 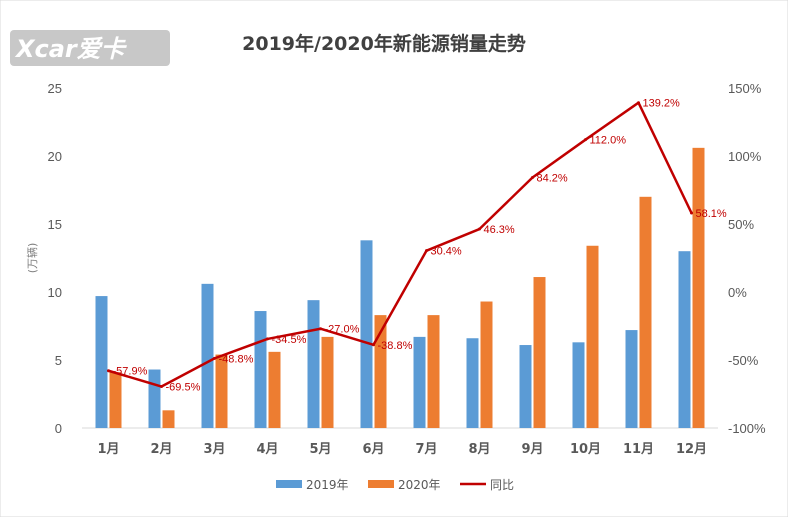 What do you see at coordinates (395, 346) in the screenshot?
I see `yoy-data-label: -38.8%` at bounding box center [395, 346].